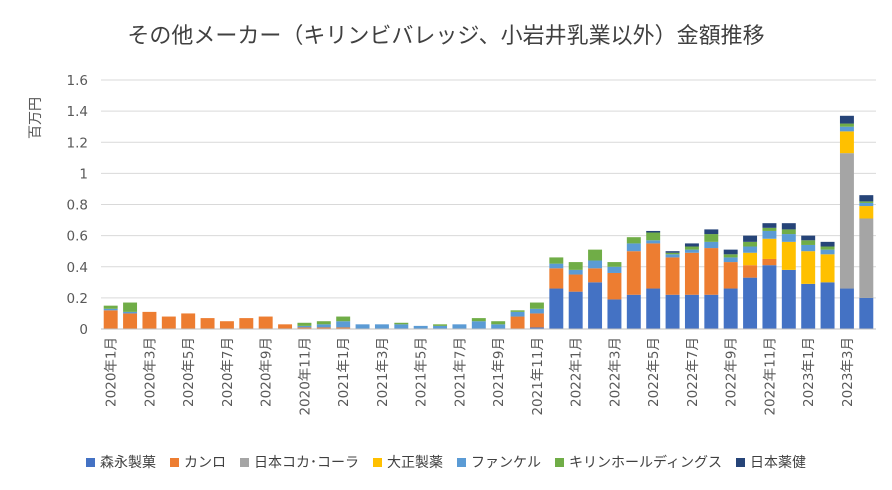 The image size is (892, 490). Describe the element at coordinates (77, 206) in the screenshot. I see `y-tick-label: 0.8` at that location.